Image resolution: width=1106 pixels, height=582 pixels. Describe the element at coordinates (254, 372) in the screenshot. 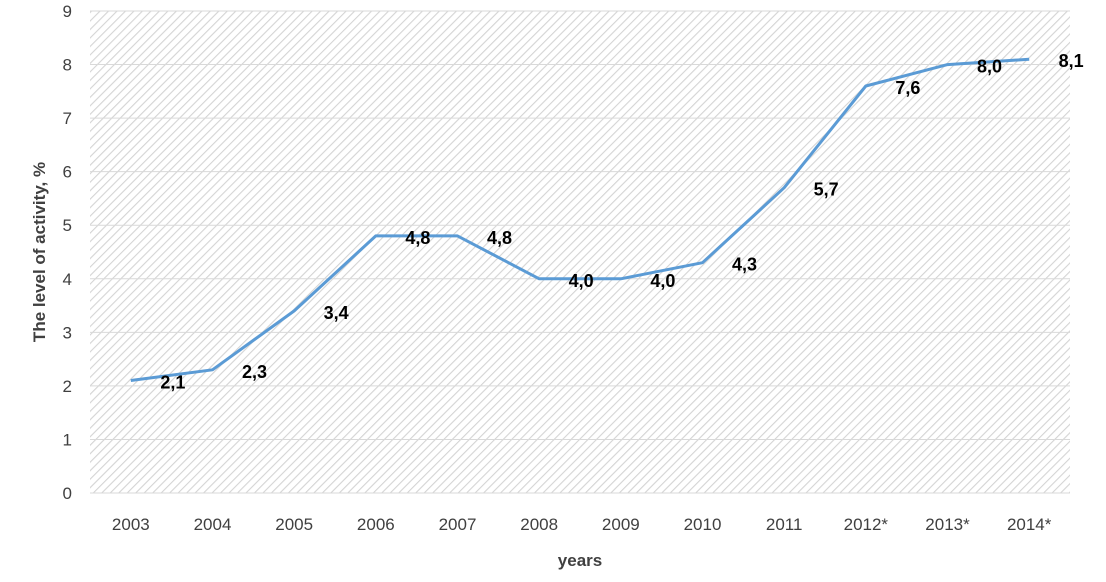

I see `data-label: 2,3` at that location.